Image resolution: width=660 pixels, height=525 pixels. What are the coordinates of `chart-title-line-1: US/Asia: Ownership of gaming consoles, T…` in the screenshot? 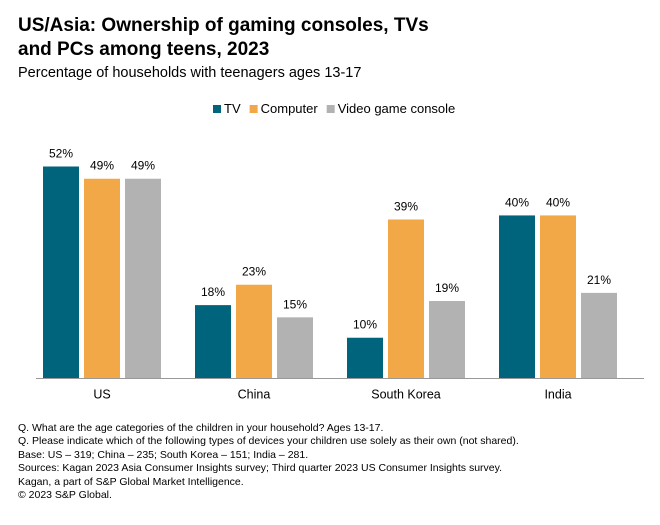 It's located at (223, 25).